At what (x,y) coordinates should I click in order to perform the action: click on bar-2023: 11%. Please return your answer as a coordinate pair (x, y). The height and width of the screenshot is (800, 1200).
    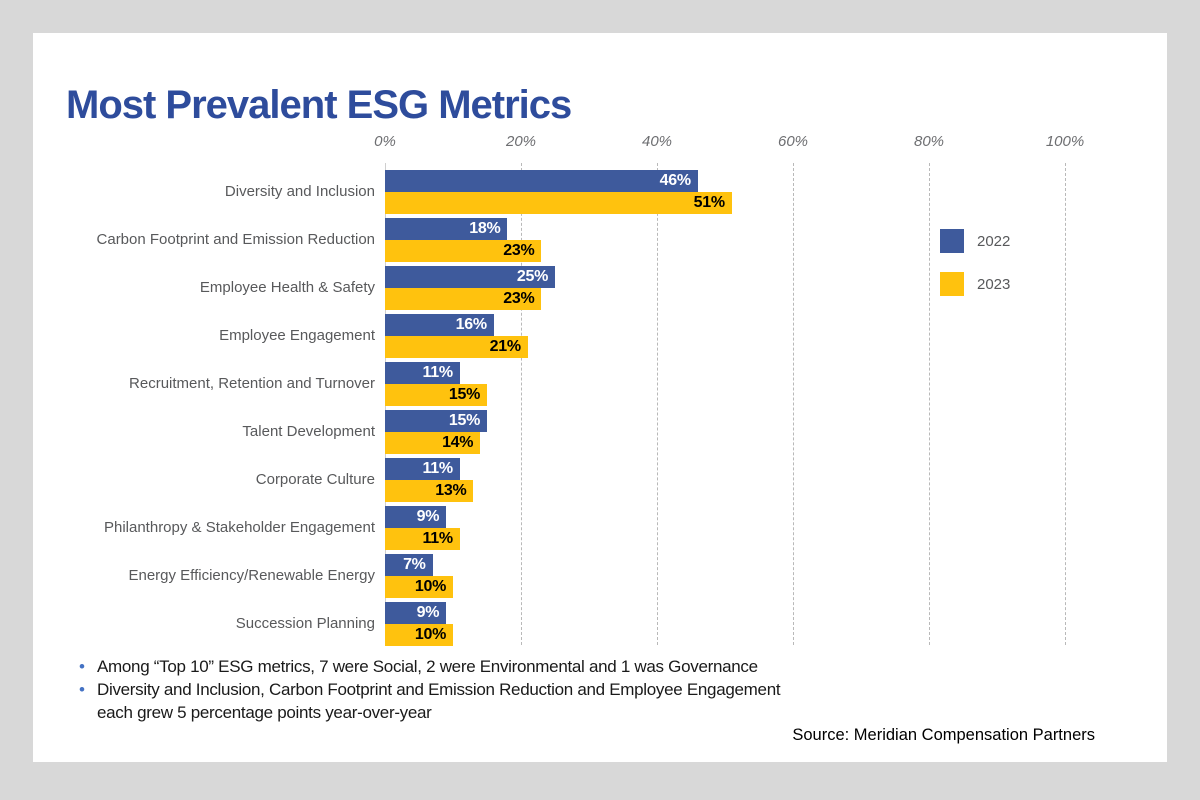
    Looking at the image, I should click on (422, 539).